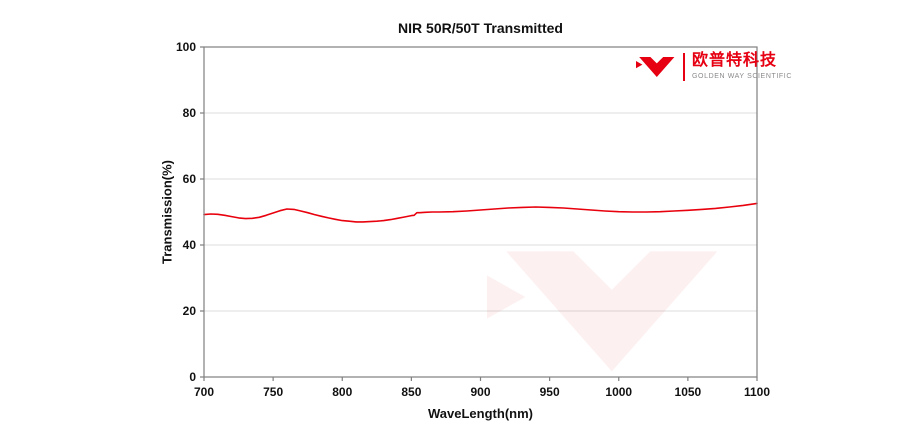  I want to click on svg-text: 40, so click(190, 245).